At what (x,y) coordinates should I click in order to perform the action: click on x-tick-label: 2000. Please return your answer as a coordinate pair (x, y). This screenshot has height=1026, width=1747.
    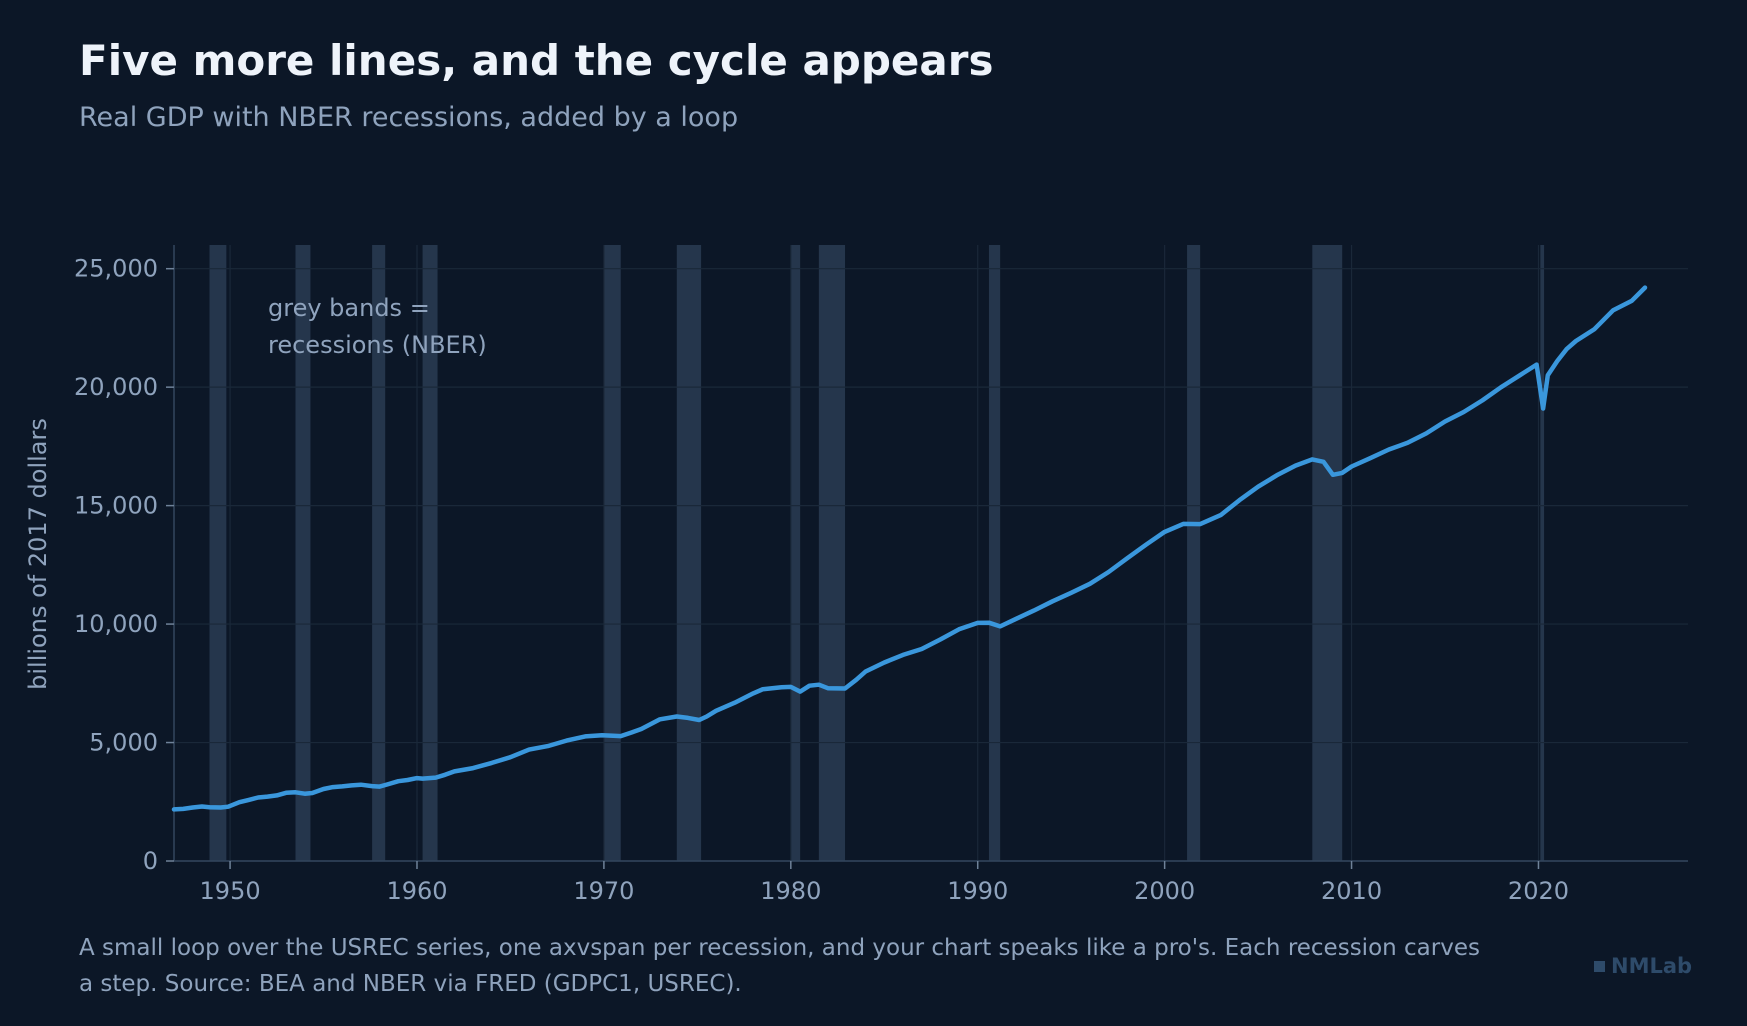
    Looking at the image, I should click on (1164, 891).